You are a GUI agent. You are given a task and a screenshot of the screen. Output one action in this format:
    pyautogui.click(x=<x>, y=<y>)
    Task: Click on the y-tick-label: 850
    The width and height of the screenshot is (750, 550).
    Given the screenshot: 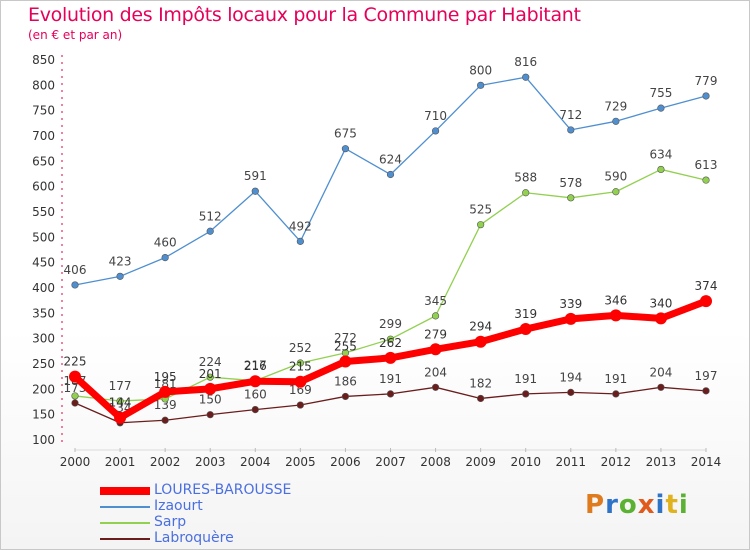 What is the action you would take?
    pyautogui.click(x=43, y=60)
    